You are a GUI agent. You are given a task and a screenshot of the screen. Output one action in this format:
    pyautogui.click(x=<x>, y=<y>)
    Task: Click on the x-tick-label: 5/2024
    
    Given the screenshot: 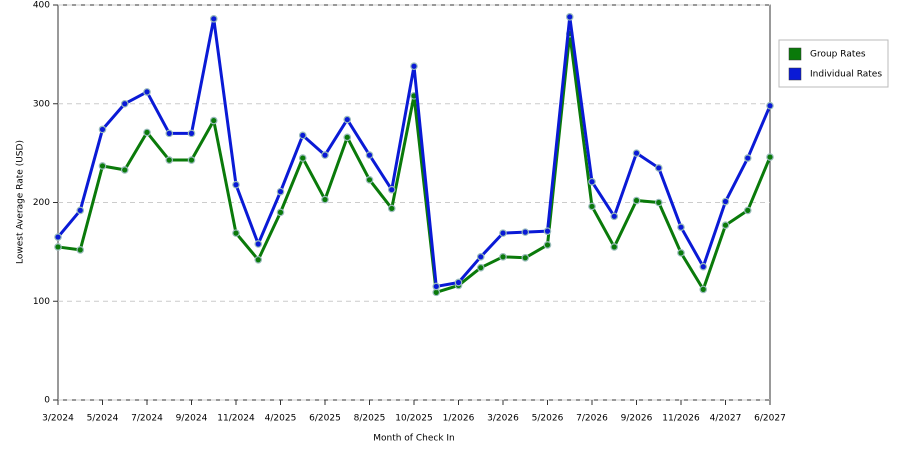 What is the action you would take?
    pyautogui.click(x=103, y=419)
    